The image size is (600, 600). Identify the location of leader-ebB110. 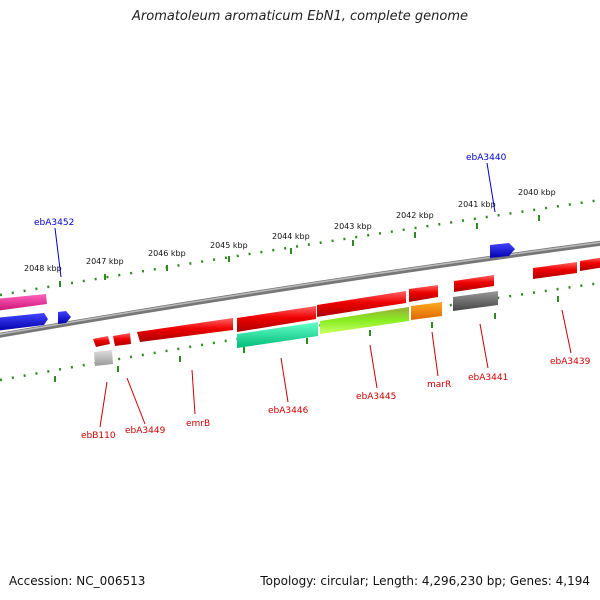
(103, 404).